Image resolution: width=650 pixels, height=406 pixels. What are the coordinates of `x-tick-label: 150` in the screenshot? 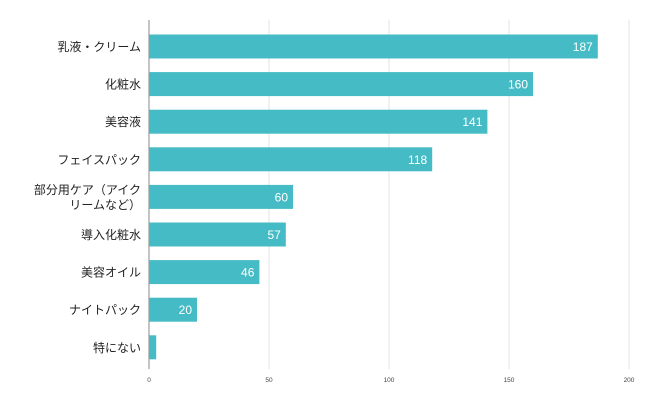 It's located at (509, 380).